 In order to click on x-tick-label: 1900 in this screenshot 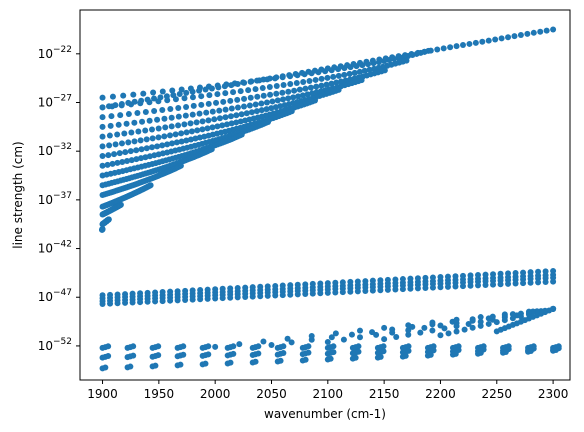, I will do `click(102, 394)`.